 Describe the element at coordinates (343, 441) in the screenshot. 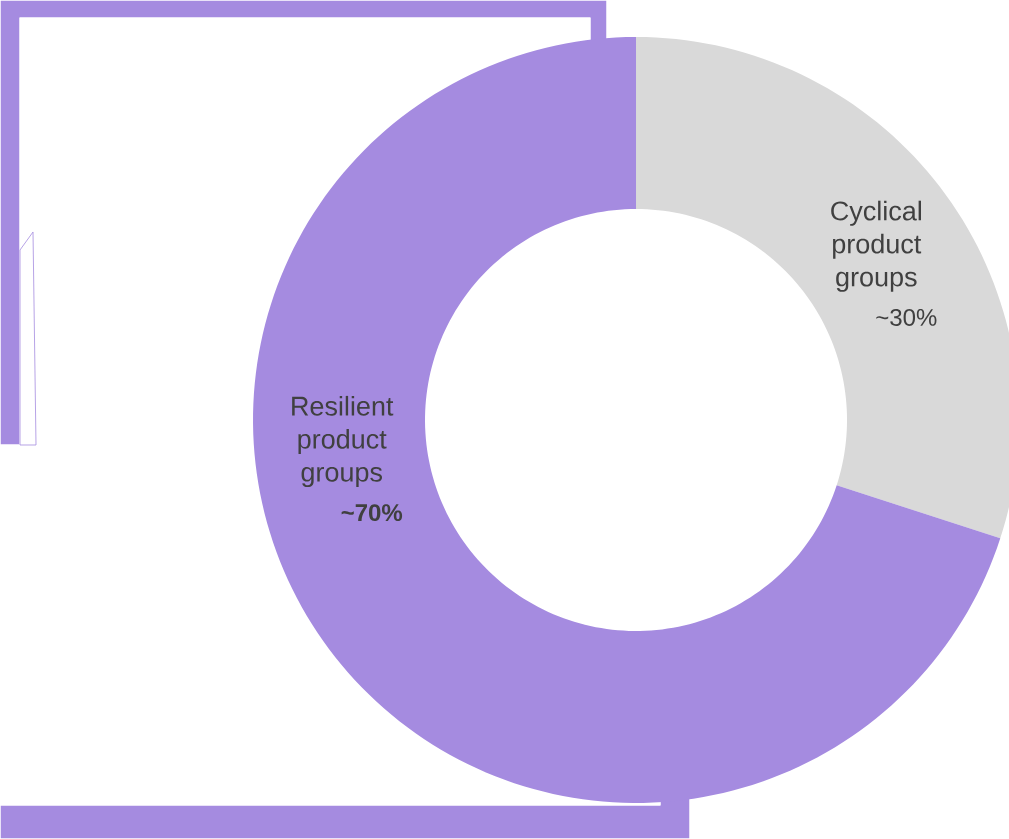

I see `slice-label: Resilient product groups` at that location.